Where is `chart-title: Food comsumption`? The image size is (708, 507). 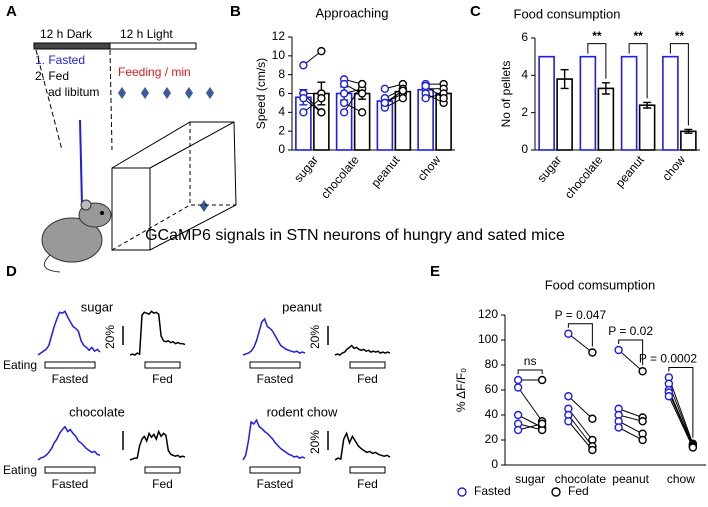
chart-title: Food comsumption is located at coordinates (600, 284).